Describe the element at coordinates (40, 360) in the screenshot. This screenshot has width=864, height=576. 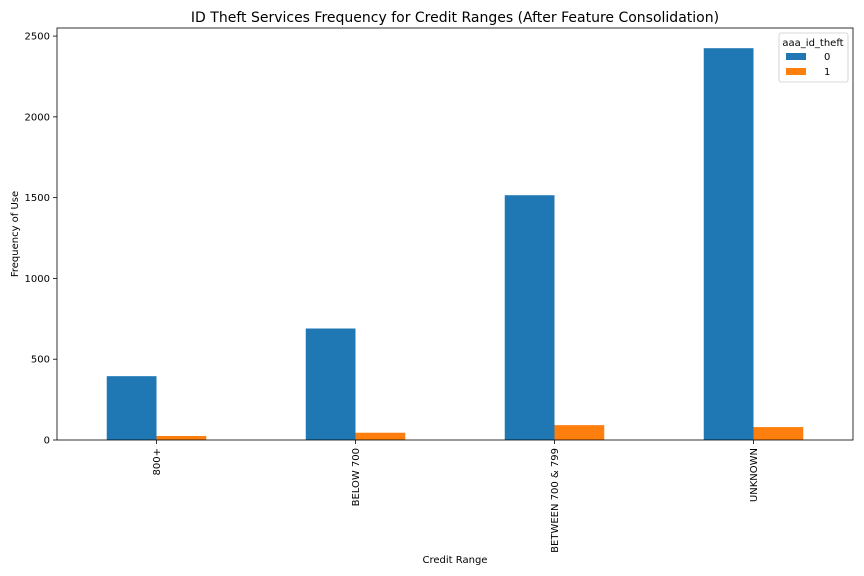
I see `y-tick-label: 500` at that location.